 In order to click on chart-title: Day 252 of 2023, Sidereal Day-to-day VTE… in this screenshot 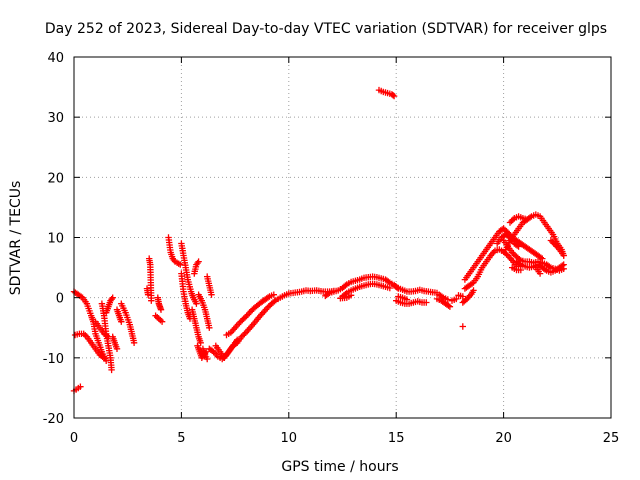, I will do `click(326, 29)`.